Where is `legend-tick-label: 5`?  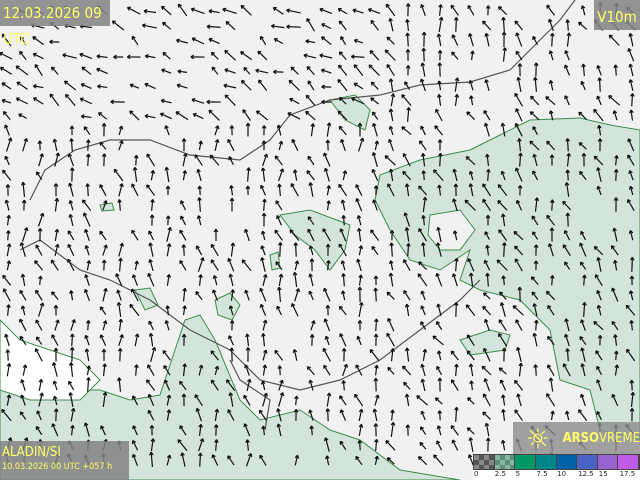
legend-tick-label: 5 is located at coordinates (518, 474).